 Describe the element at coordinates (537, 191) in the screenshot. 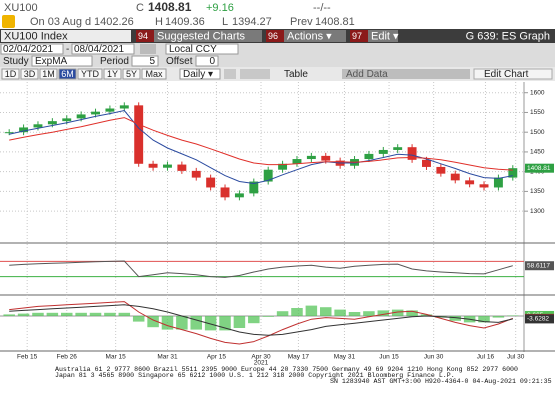

I see `y-tick-label: 1350` at that location.